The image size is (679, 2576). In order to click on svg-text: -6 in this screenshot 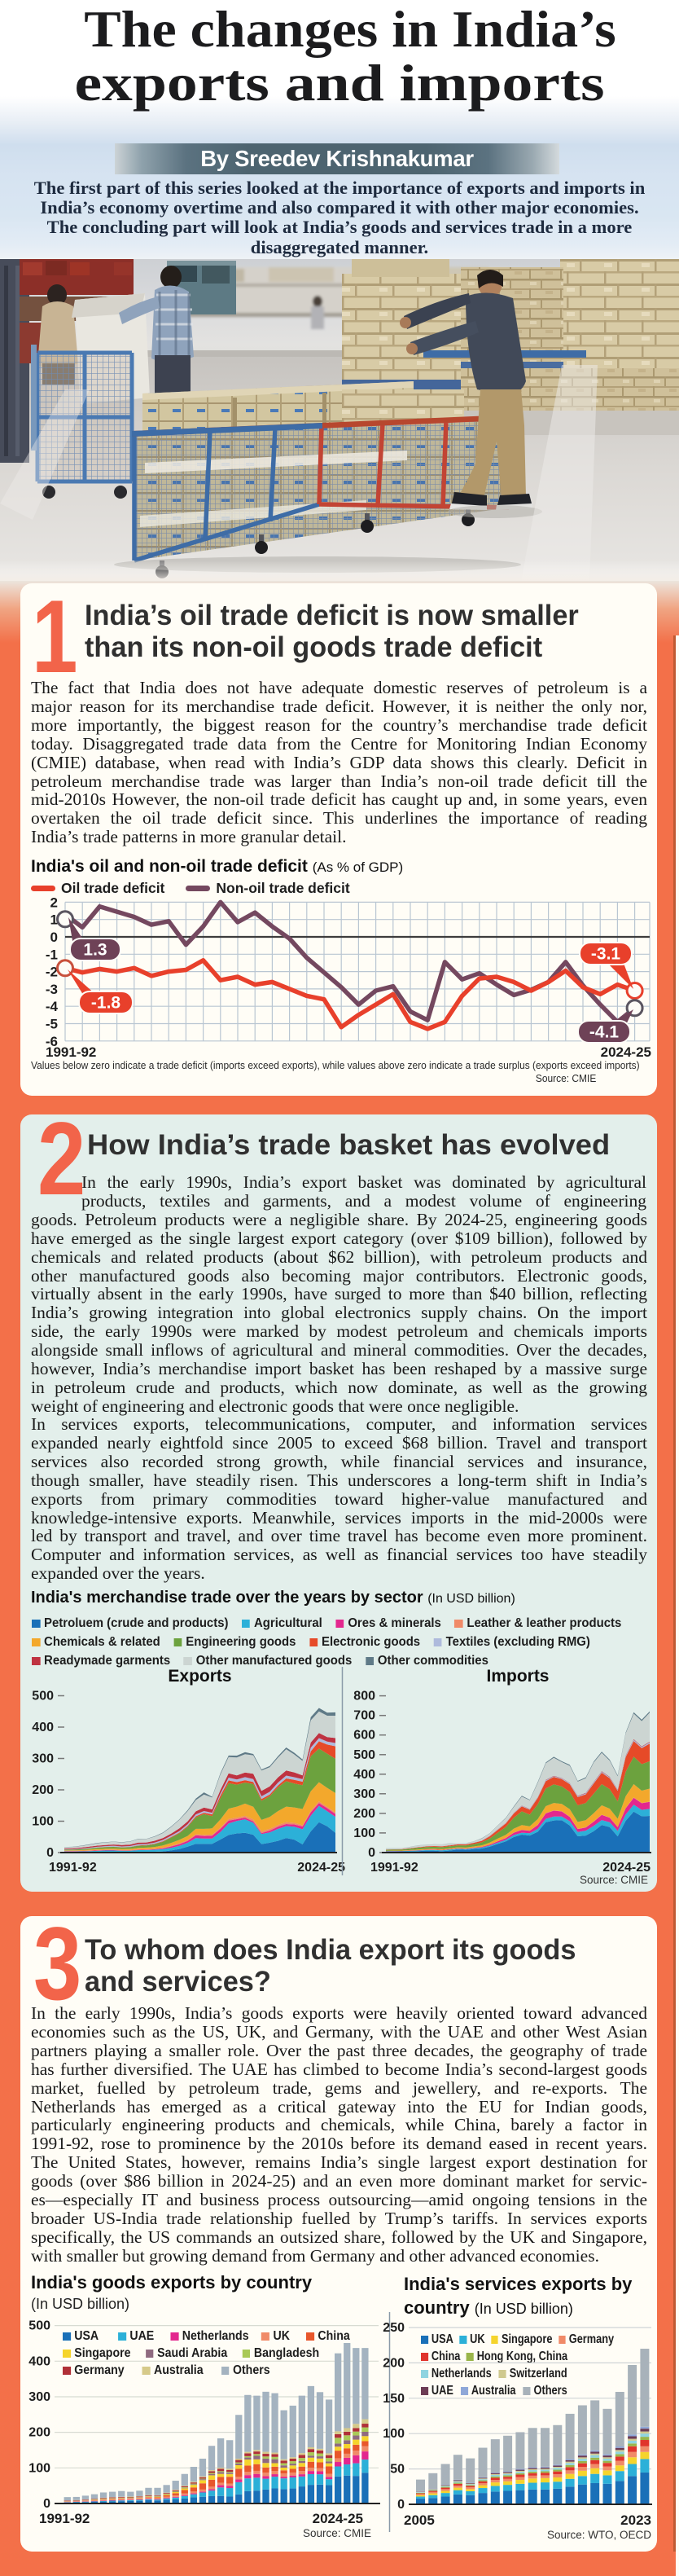, I will do `click(52, 1041)`.